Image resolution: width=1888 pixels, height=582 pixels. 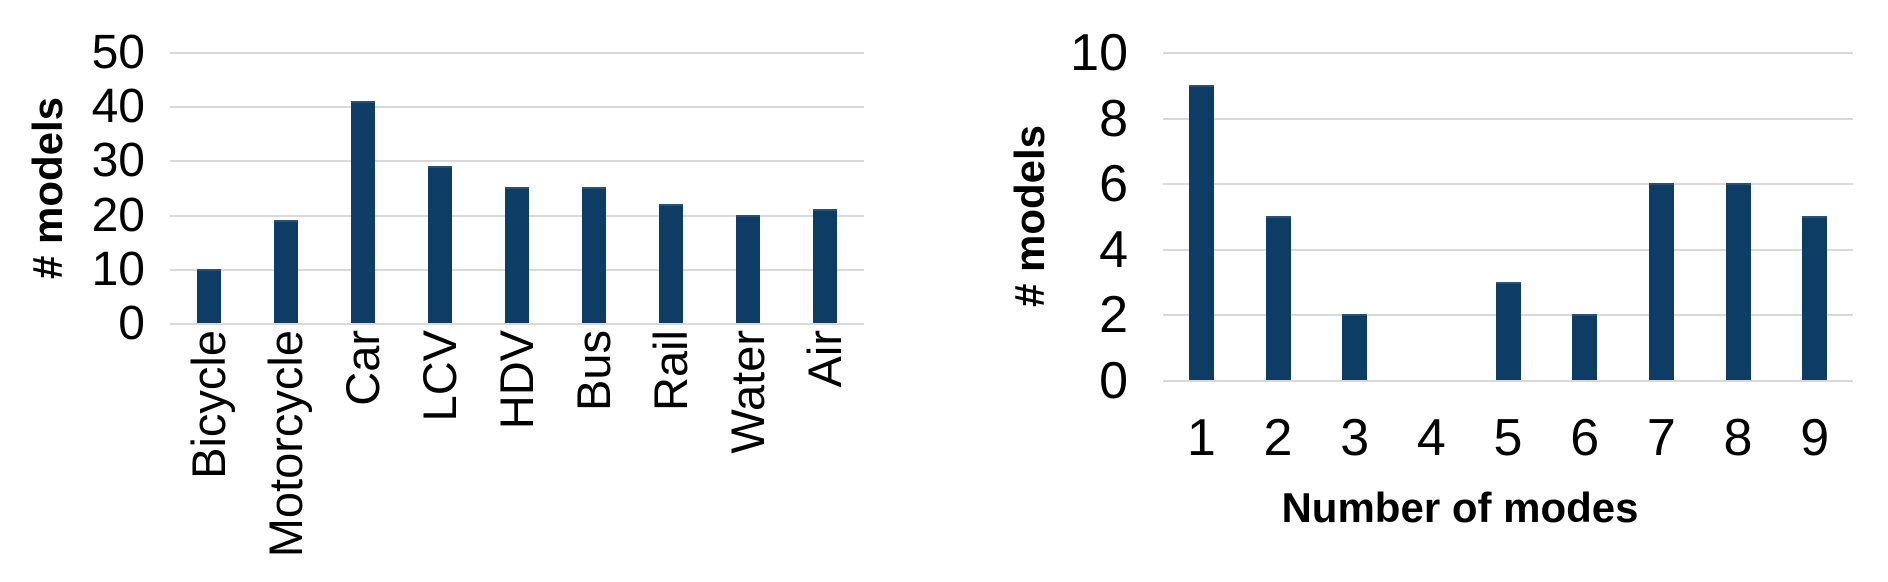 I want to click on x-tick-label-7: 7, so click(x=1661, y=438).